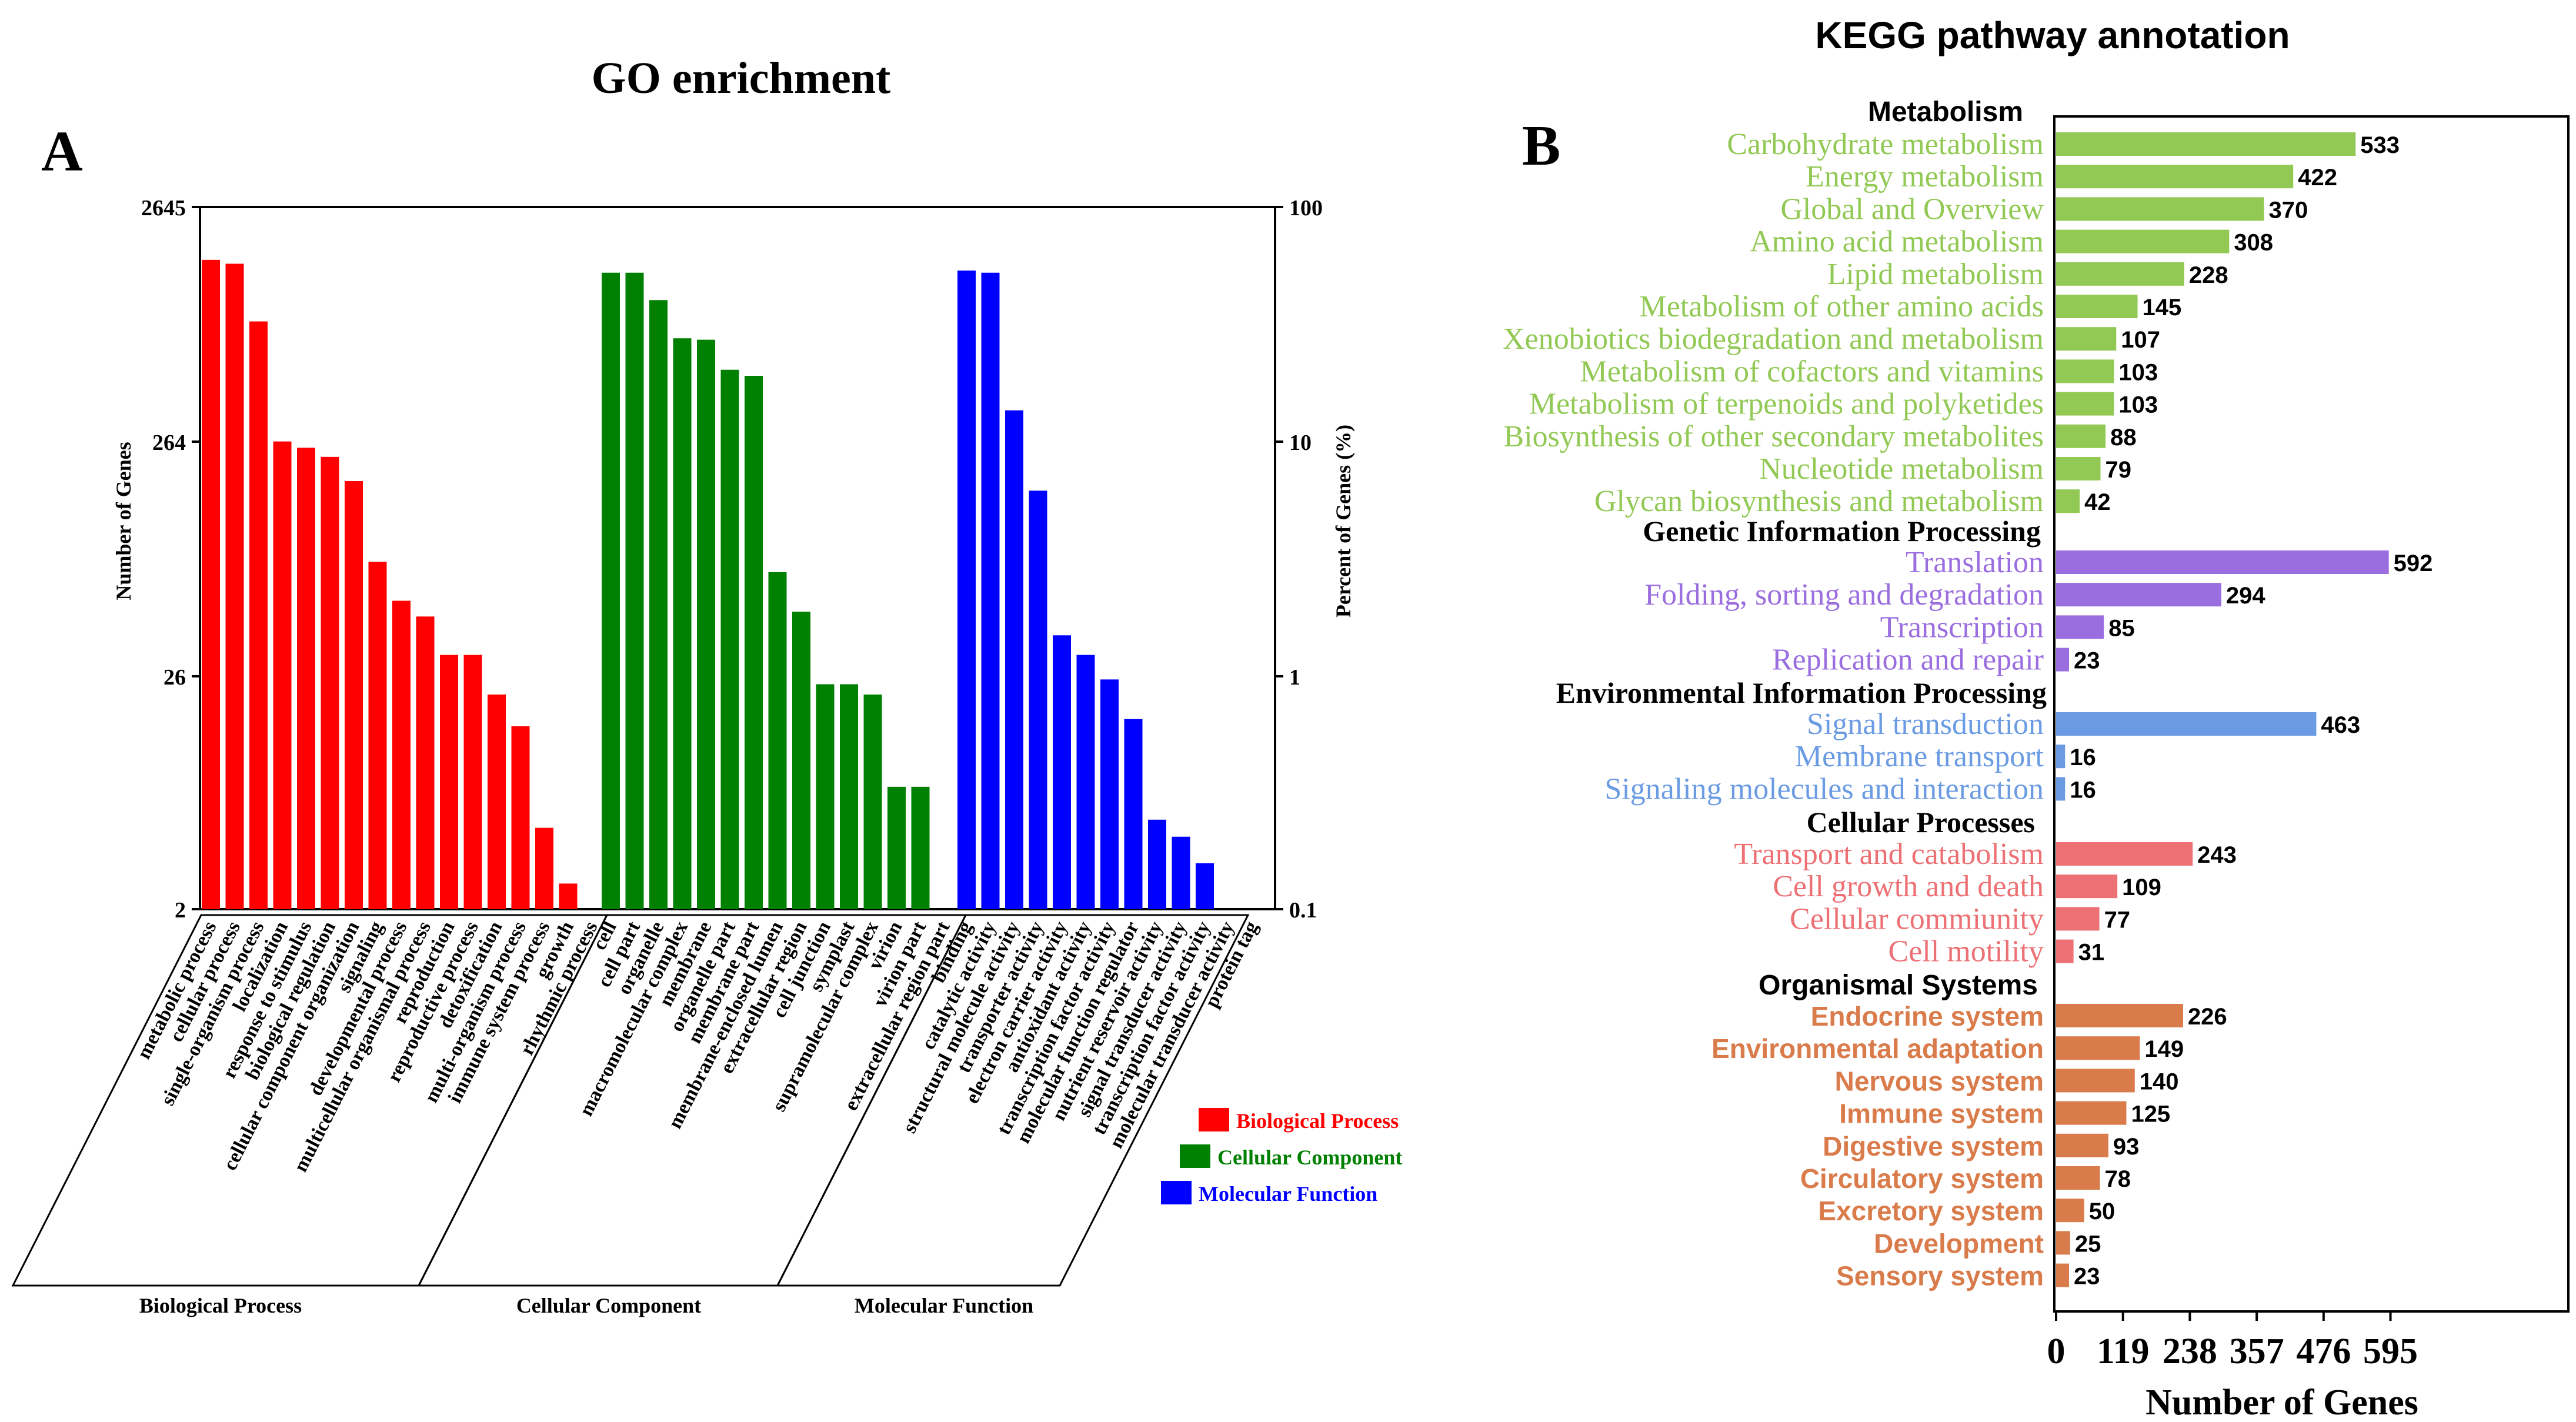 This screenshot has height=1422, width=2576. What do you see at coordinates (2062, 659) in the screenshot?
I see `kegg-bar-replication-and-repair` at bounding box center [2062, 659].